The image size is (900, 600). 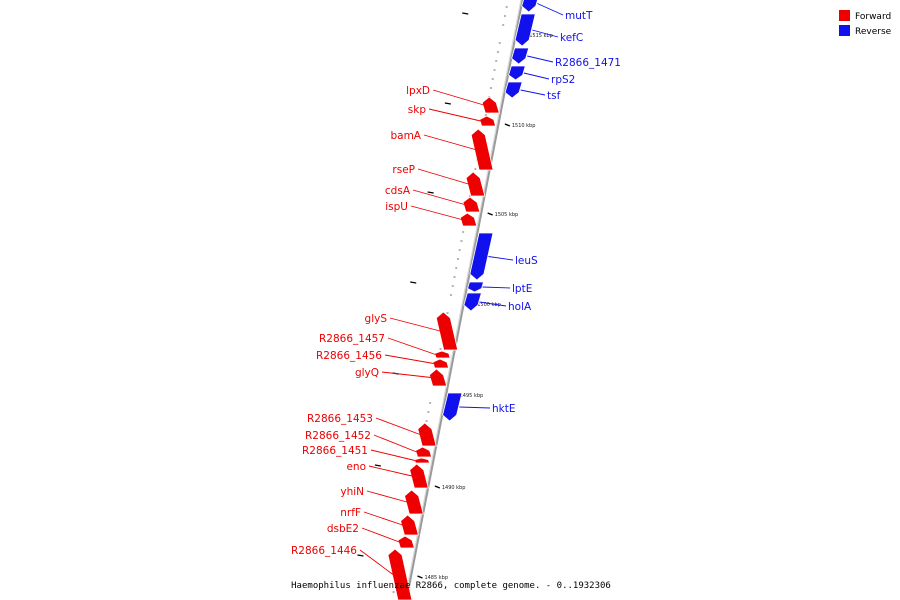 I want to click on gene-label-r2866-1457: R2866_1457, so click(x=352, y=339).